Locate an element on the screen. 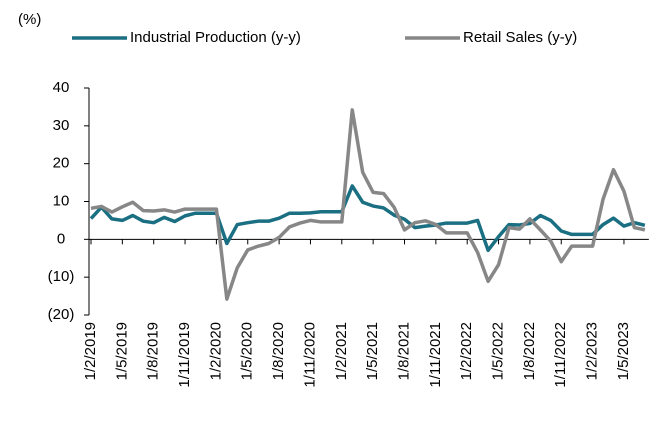 The image size is (655, 421). unit-label: (%) is located at coordinates (29, 19).